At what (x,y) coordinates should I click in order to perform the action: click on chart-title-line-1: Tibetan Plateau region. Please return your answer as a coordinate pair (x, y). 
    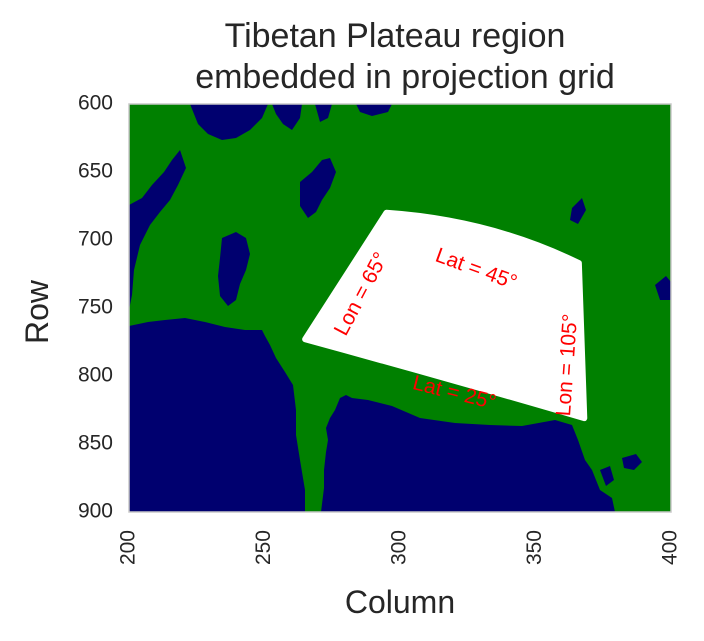
    Looking at the image, I should click on (395, 36).